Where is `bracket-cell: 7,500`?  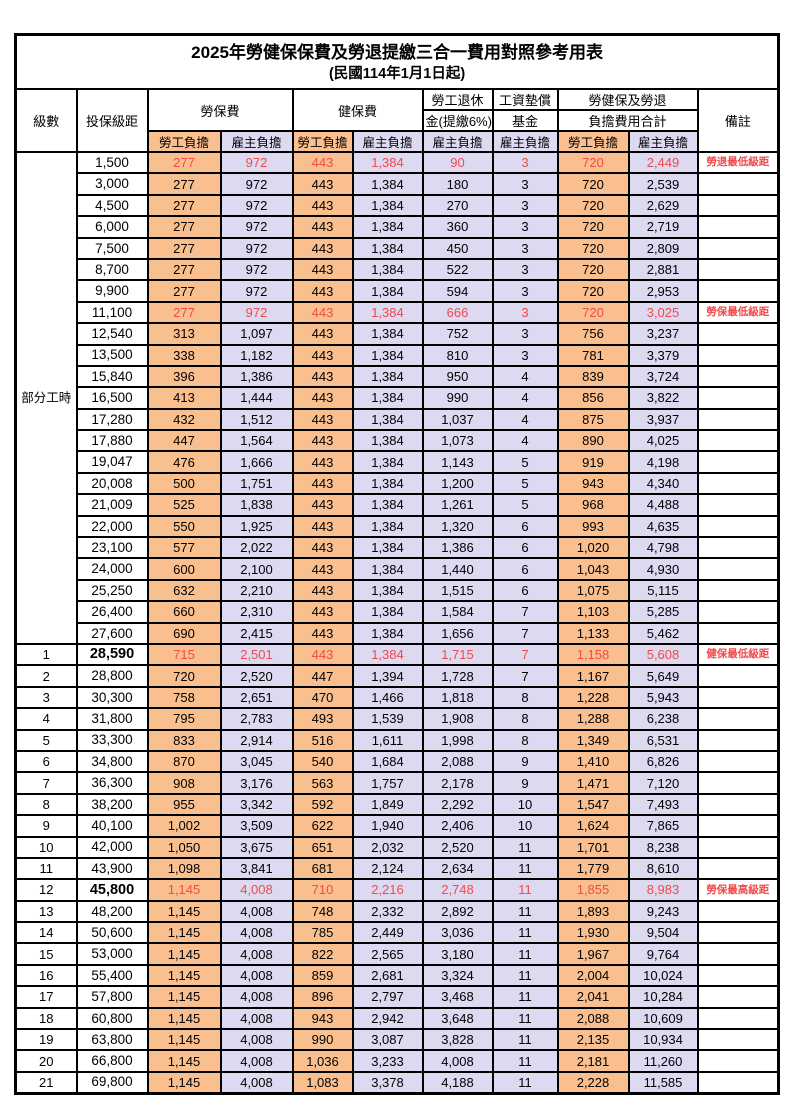
bracket-cell: 7,500 is located at coordinates (112, 248).